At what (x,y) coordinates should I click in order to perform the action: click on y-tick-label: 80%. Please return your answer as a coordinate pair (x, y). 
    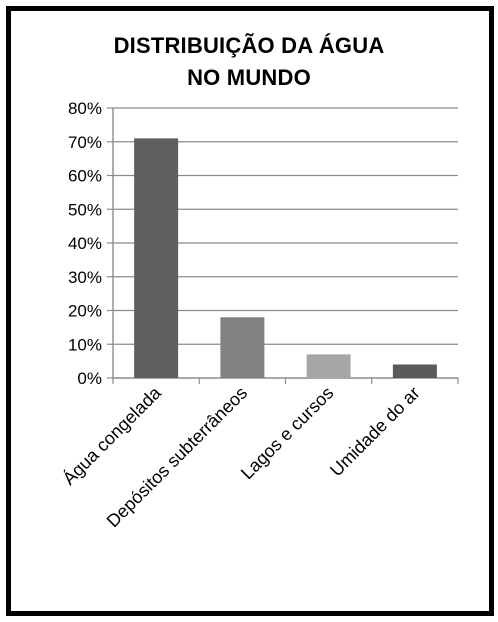
    Looking at the image, I should click on (85, 108).